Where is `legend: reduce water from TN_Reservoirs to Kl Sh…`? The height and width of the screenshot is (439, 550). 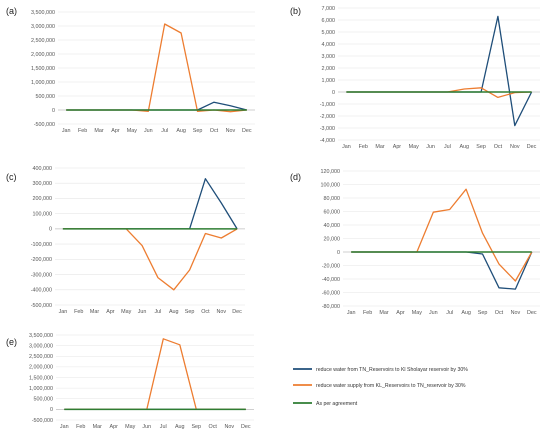 legend: reduce water from TN_Reservoirs to Kl Sh… is located at coordinates (380, 387).